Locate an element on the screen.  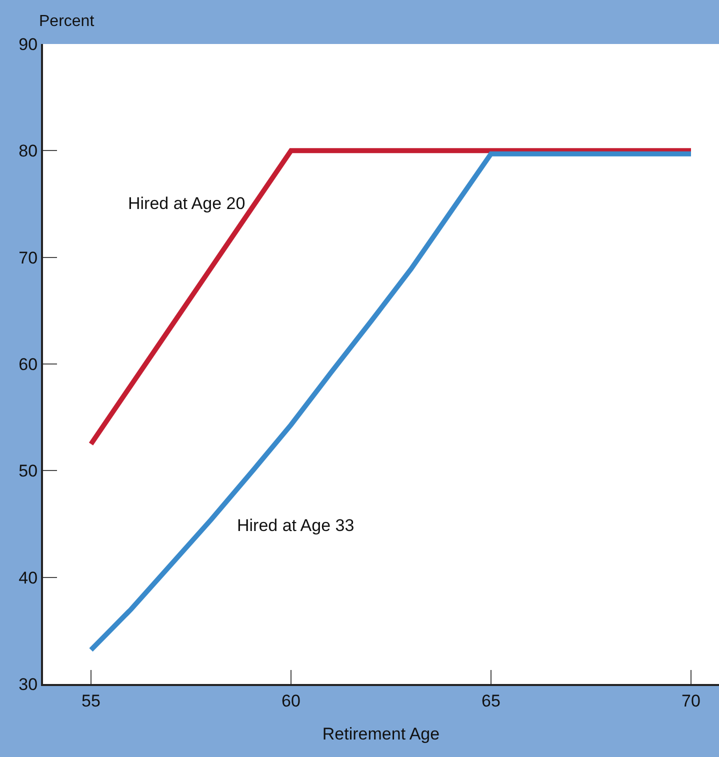
x-axis-title: Retirement Age is located at coordinates (381, 734).